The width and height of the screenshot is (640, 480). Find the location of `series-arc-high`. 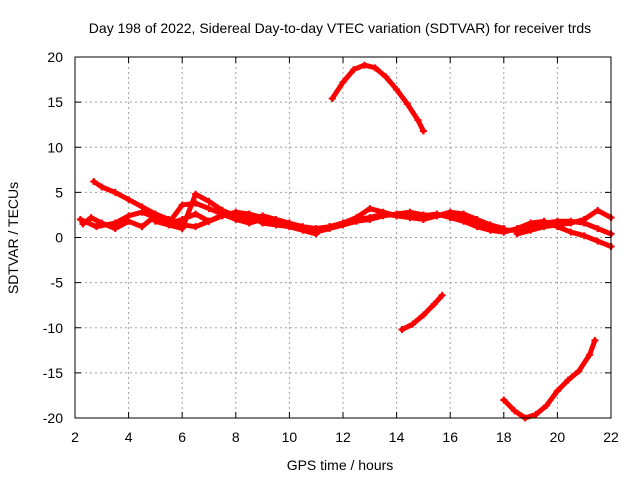

series-arc-high is located at coordinates (377, 98).